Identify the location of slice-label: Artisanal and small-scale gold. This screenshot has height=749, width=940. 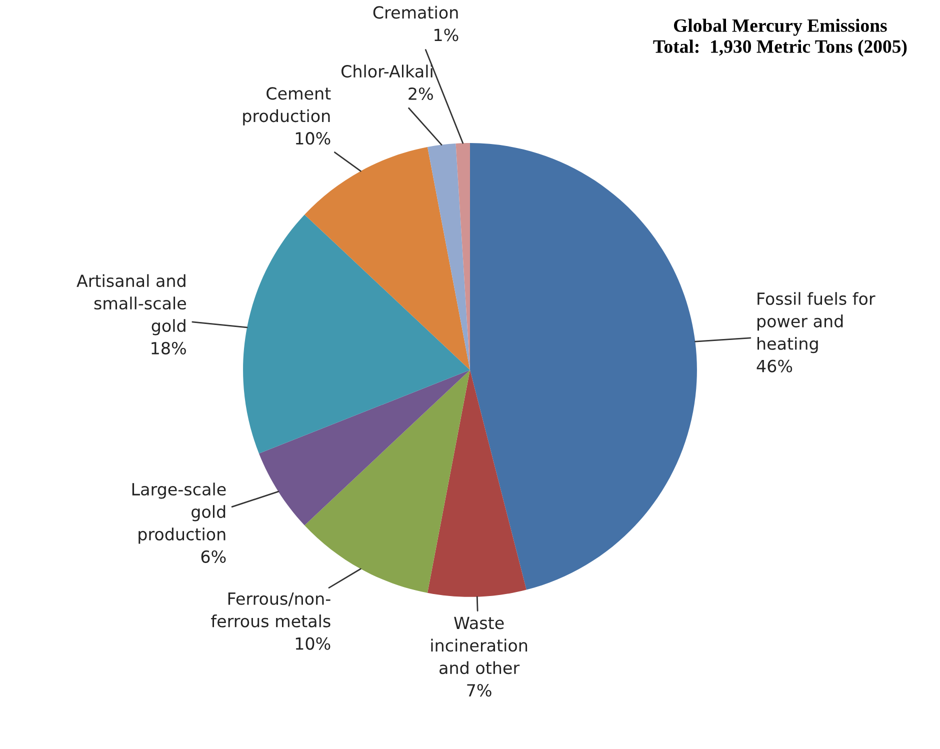
(131, 305).